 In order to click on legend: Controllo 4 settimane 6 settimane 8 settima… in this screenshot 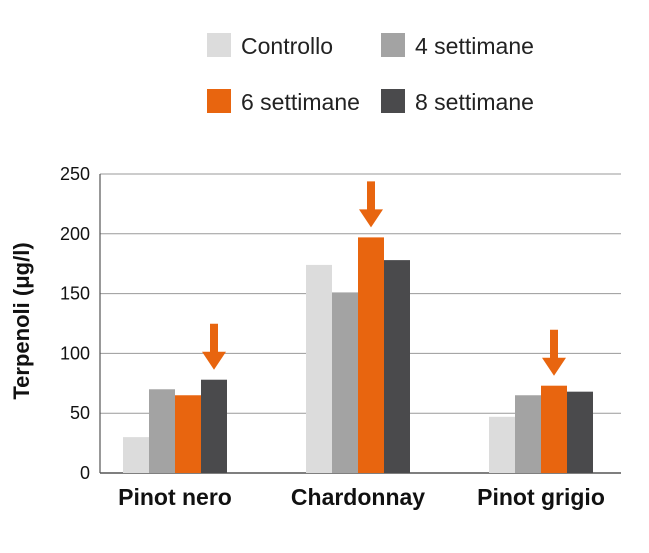, I will do `click(370, 74)`.